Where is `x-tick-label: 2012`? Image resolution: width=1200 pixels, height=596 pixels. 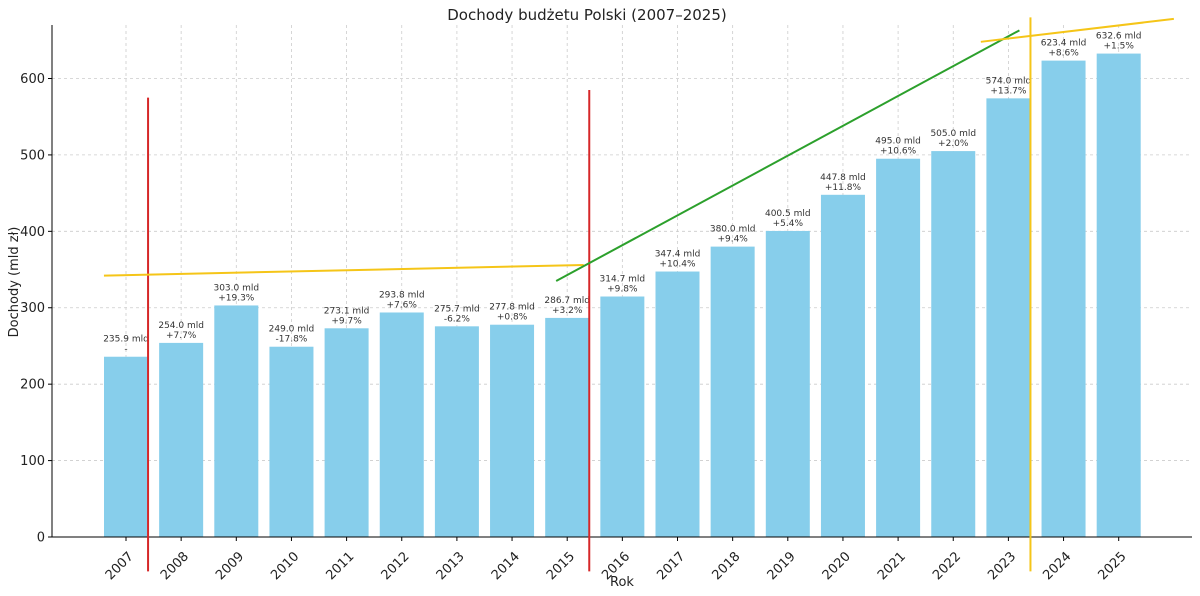
x-tick-label: 2012 is located at coordinates (396, 566).